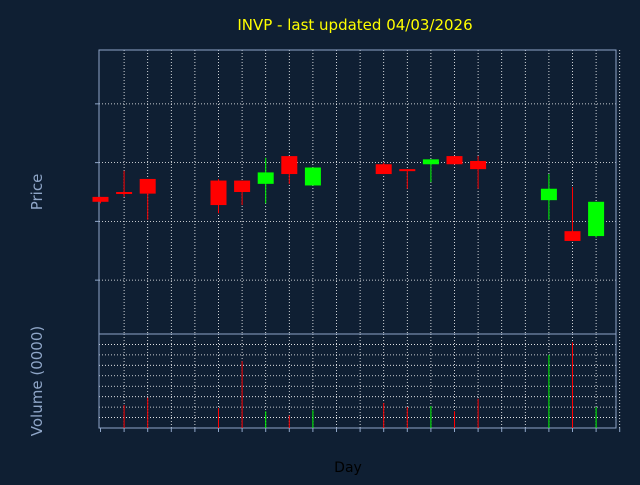 The height and width of the screenshot is (485, 640). I want to click on price-axis-label: Price, so click(37, 192).